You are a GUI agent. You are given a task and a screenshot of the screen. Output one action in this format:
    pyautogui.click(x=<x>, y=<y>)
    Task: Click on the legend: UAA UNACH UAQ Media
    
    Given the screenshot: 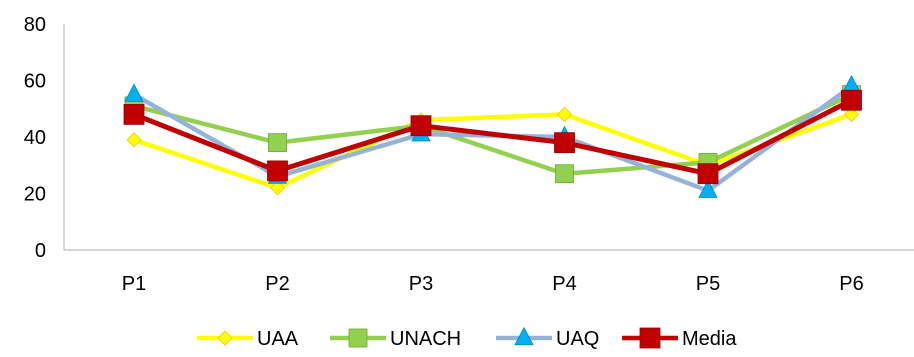 What is the action you would take?
    pyautogui.click(x=467, y=338)
    